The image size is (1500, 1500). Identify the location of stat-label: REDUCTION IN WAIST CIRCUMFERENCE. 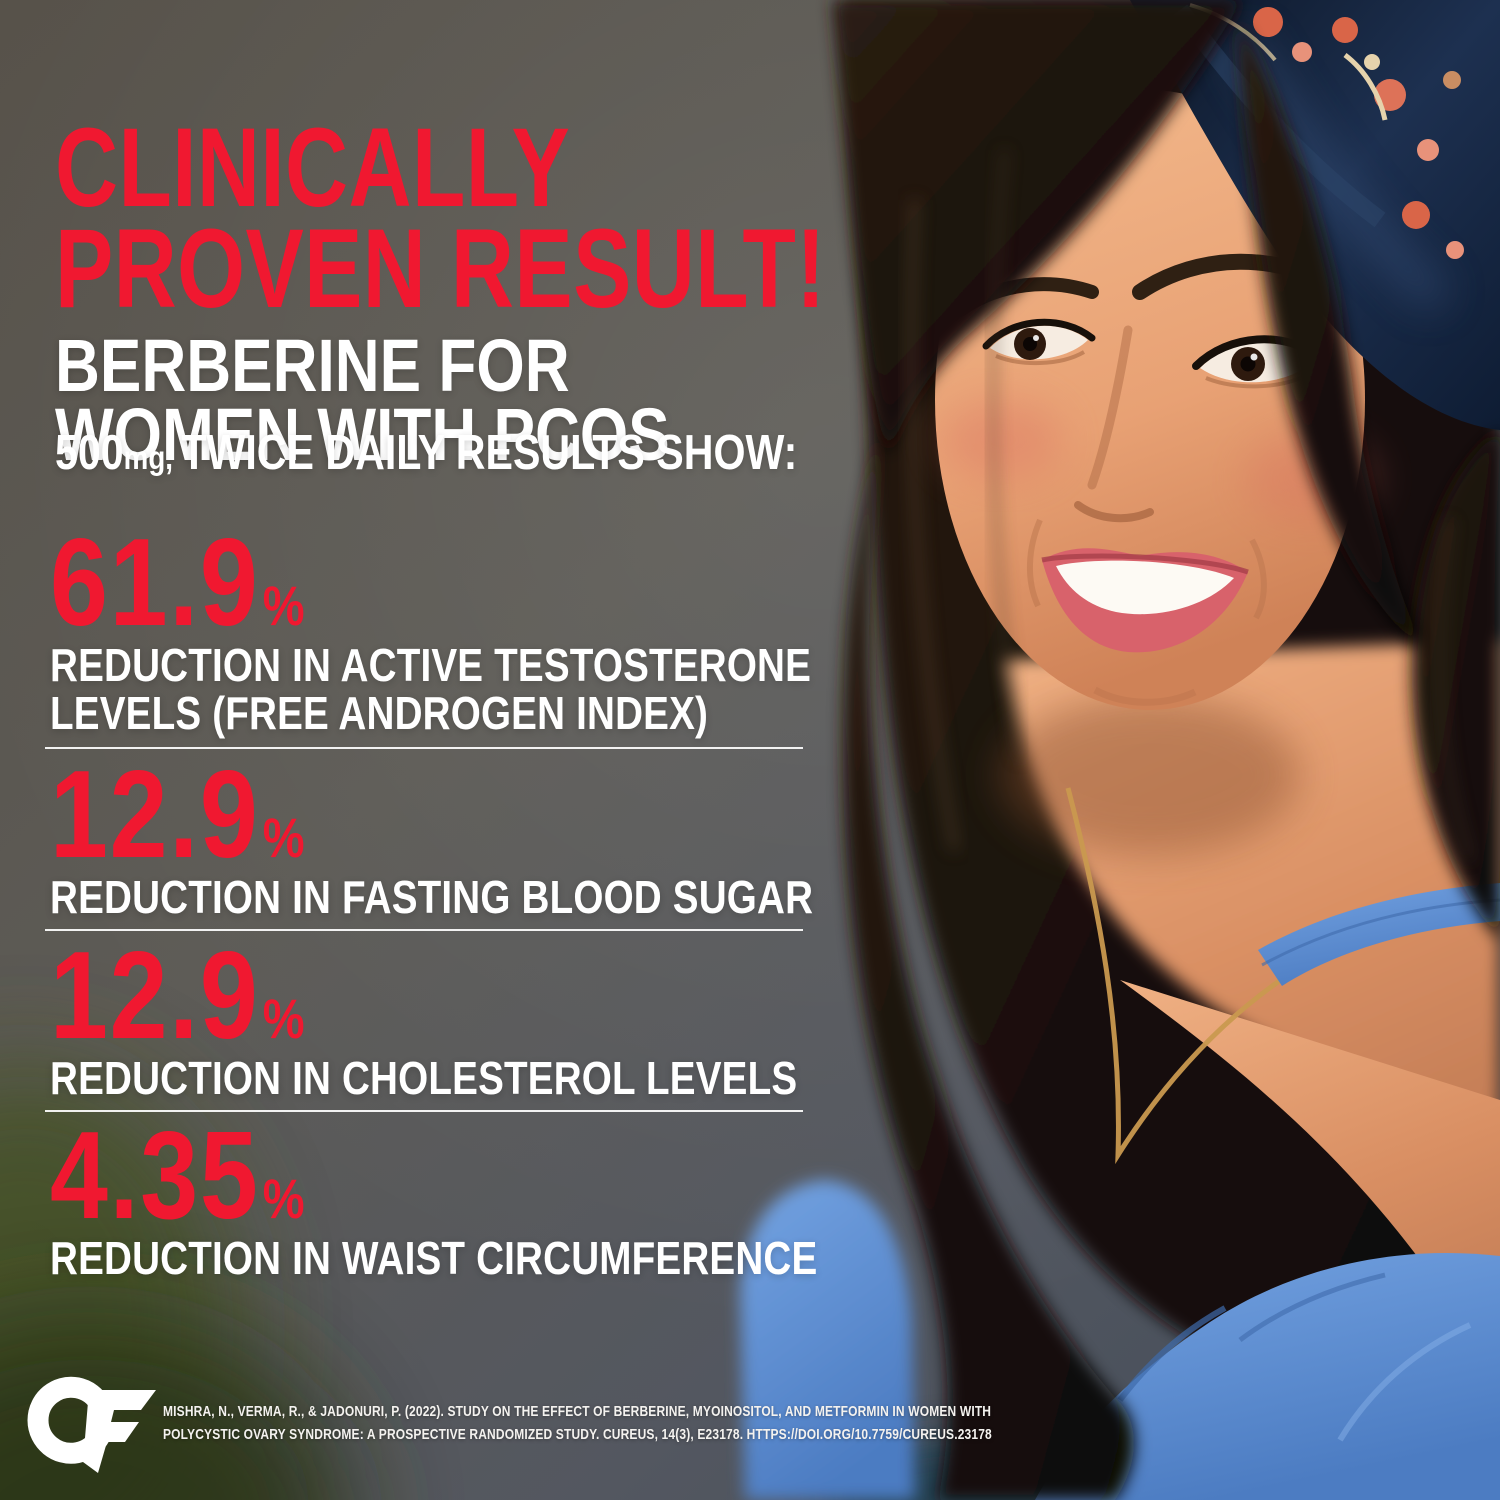
(434, 1257).